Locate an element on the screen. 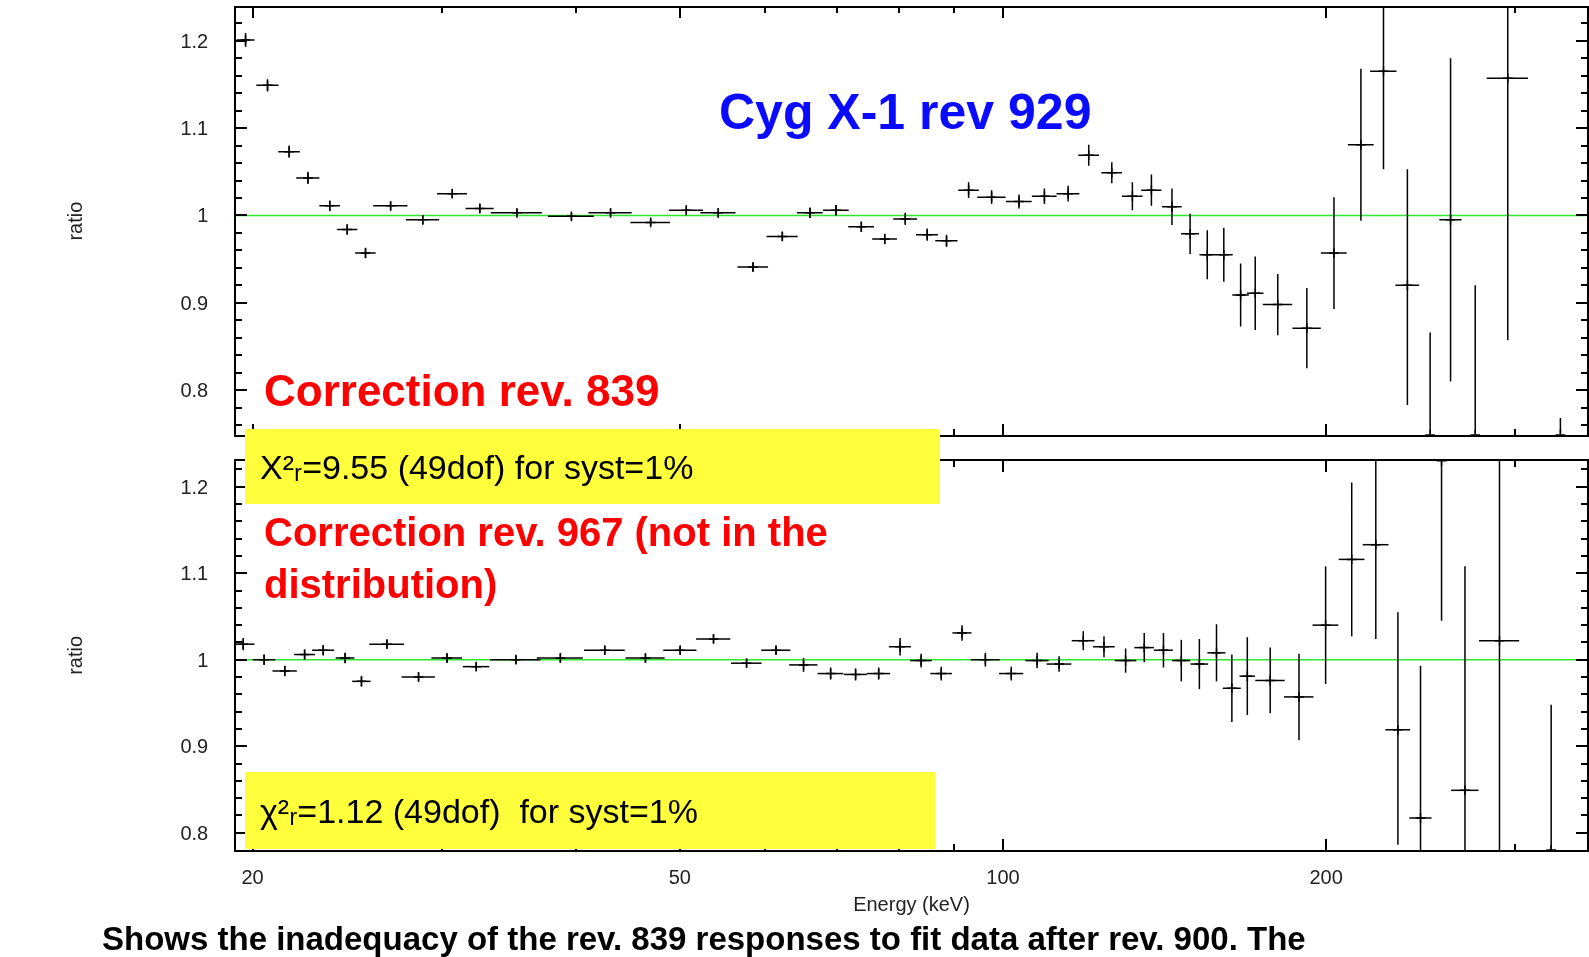 This screenshot has width=1589, height=957. annotation: X²ᵣ=9.55 (49dof) for syst=1% is located at coordinates (477, 466).